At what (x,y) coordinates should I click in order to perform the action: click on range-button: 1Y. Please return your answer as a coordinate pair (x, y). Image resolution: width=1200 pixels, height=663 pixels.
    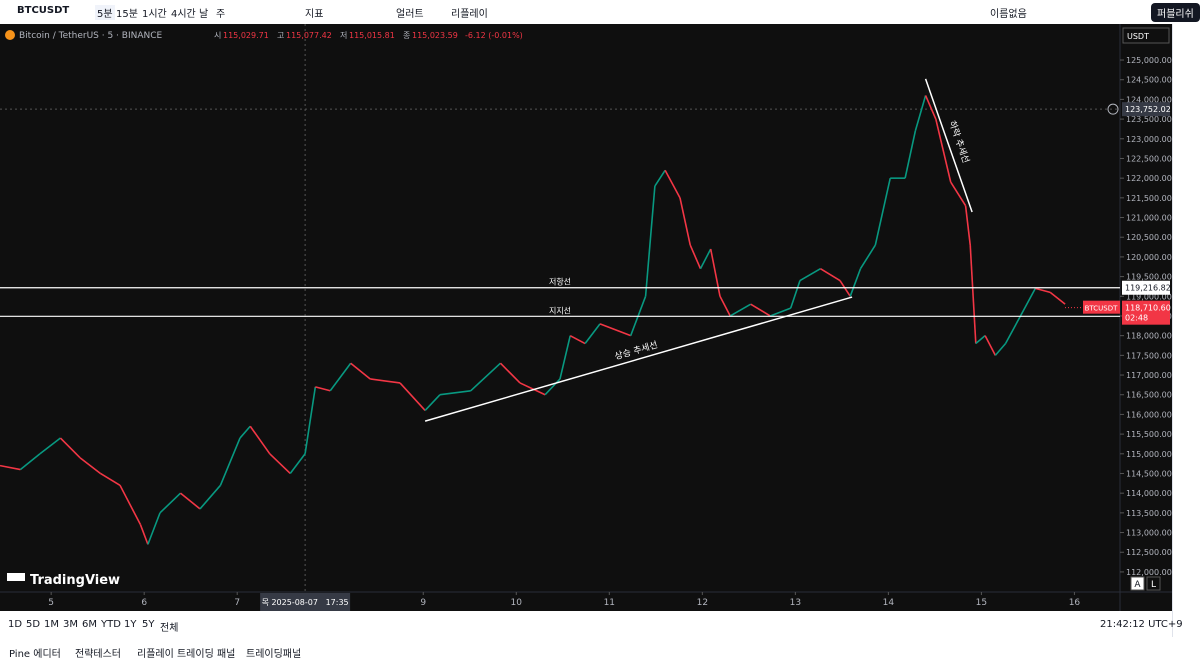
    Looking at the image, I should click on (130, 624).